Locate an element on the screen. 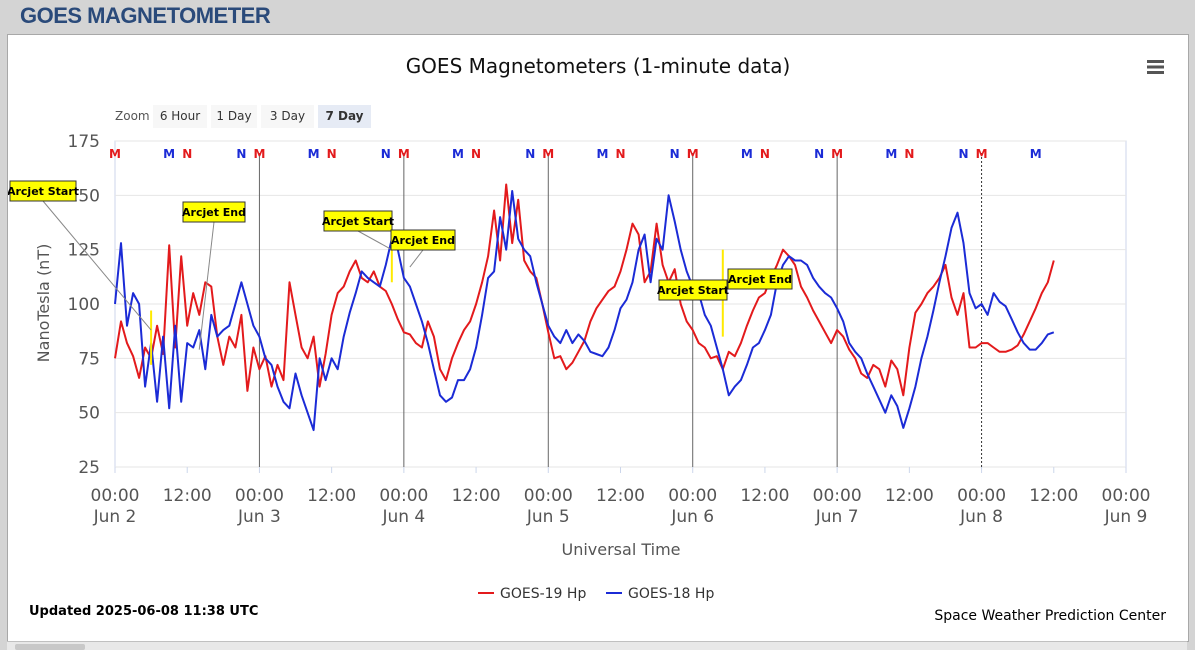 Image resolution: width=1195 pixels, height=650 pixels. y-tick-label: 50 is located at coordinates (89, 414).